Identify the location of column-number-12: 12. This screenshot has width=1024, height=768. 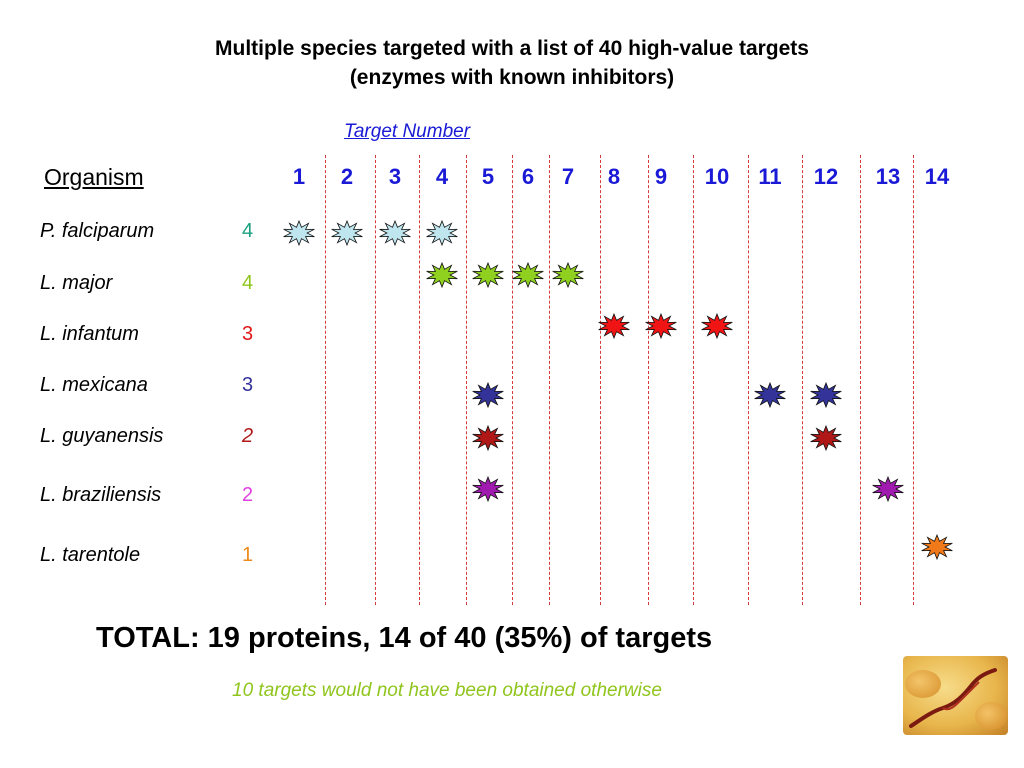
(826, 176).